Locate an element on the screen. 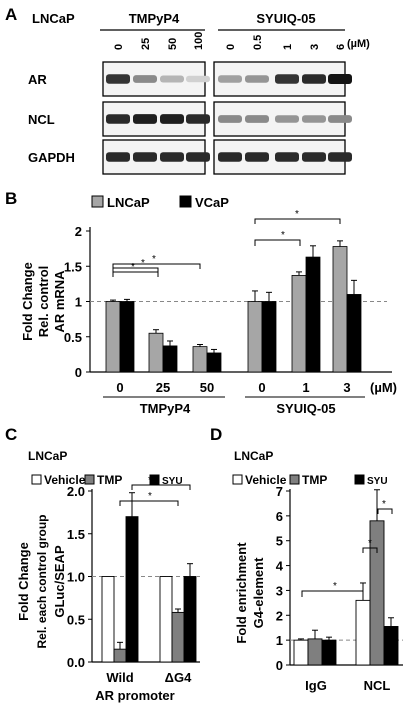 Image resolution: width=412 pixels, height=711 pixels. y-axis-label: Rel. each control group is located at coordinates (42, 581).